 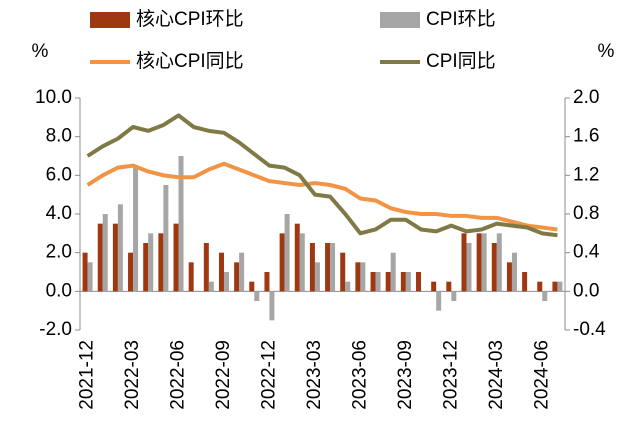 I want to click on legend-label: CPI同比, so click(x=461, y=61).